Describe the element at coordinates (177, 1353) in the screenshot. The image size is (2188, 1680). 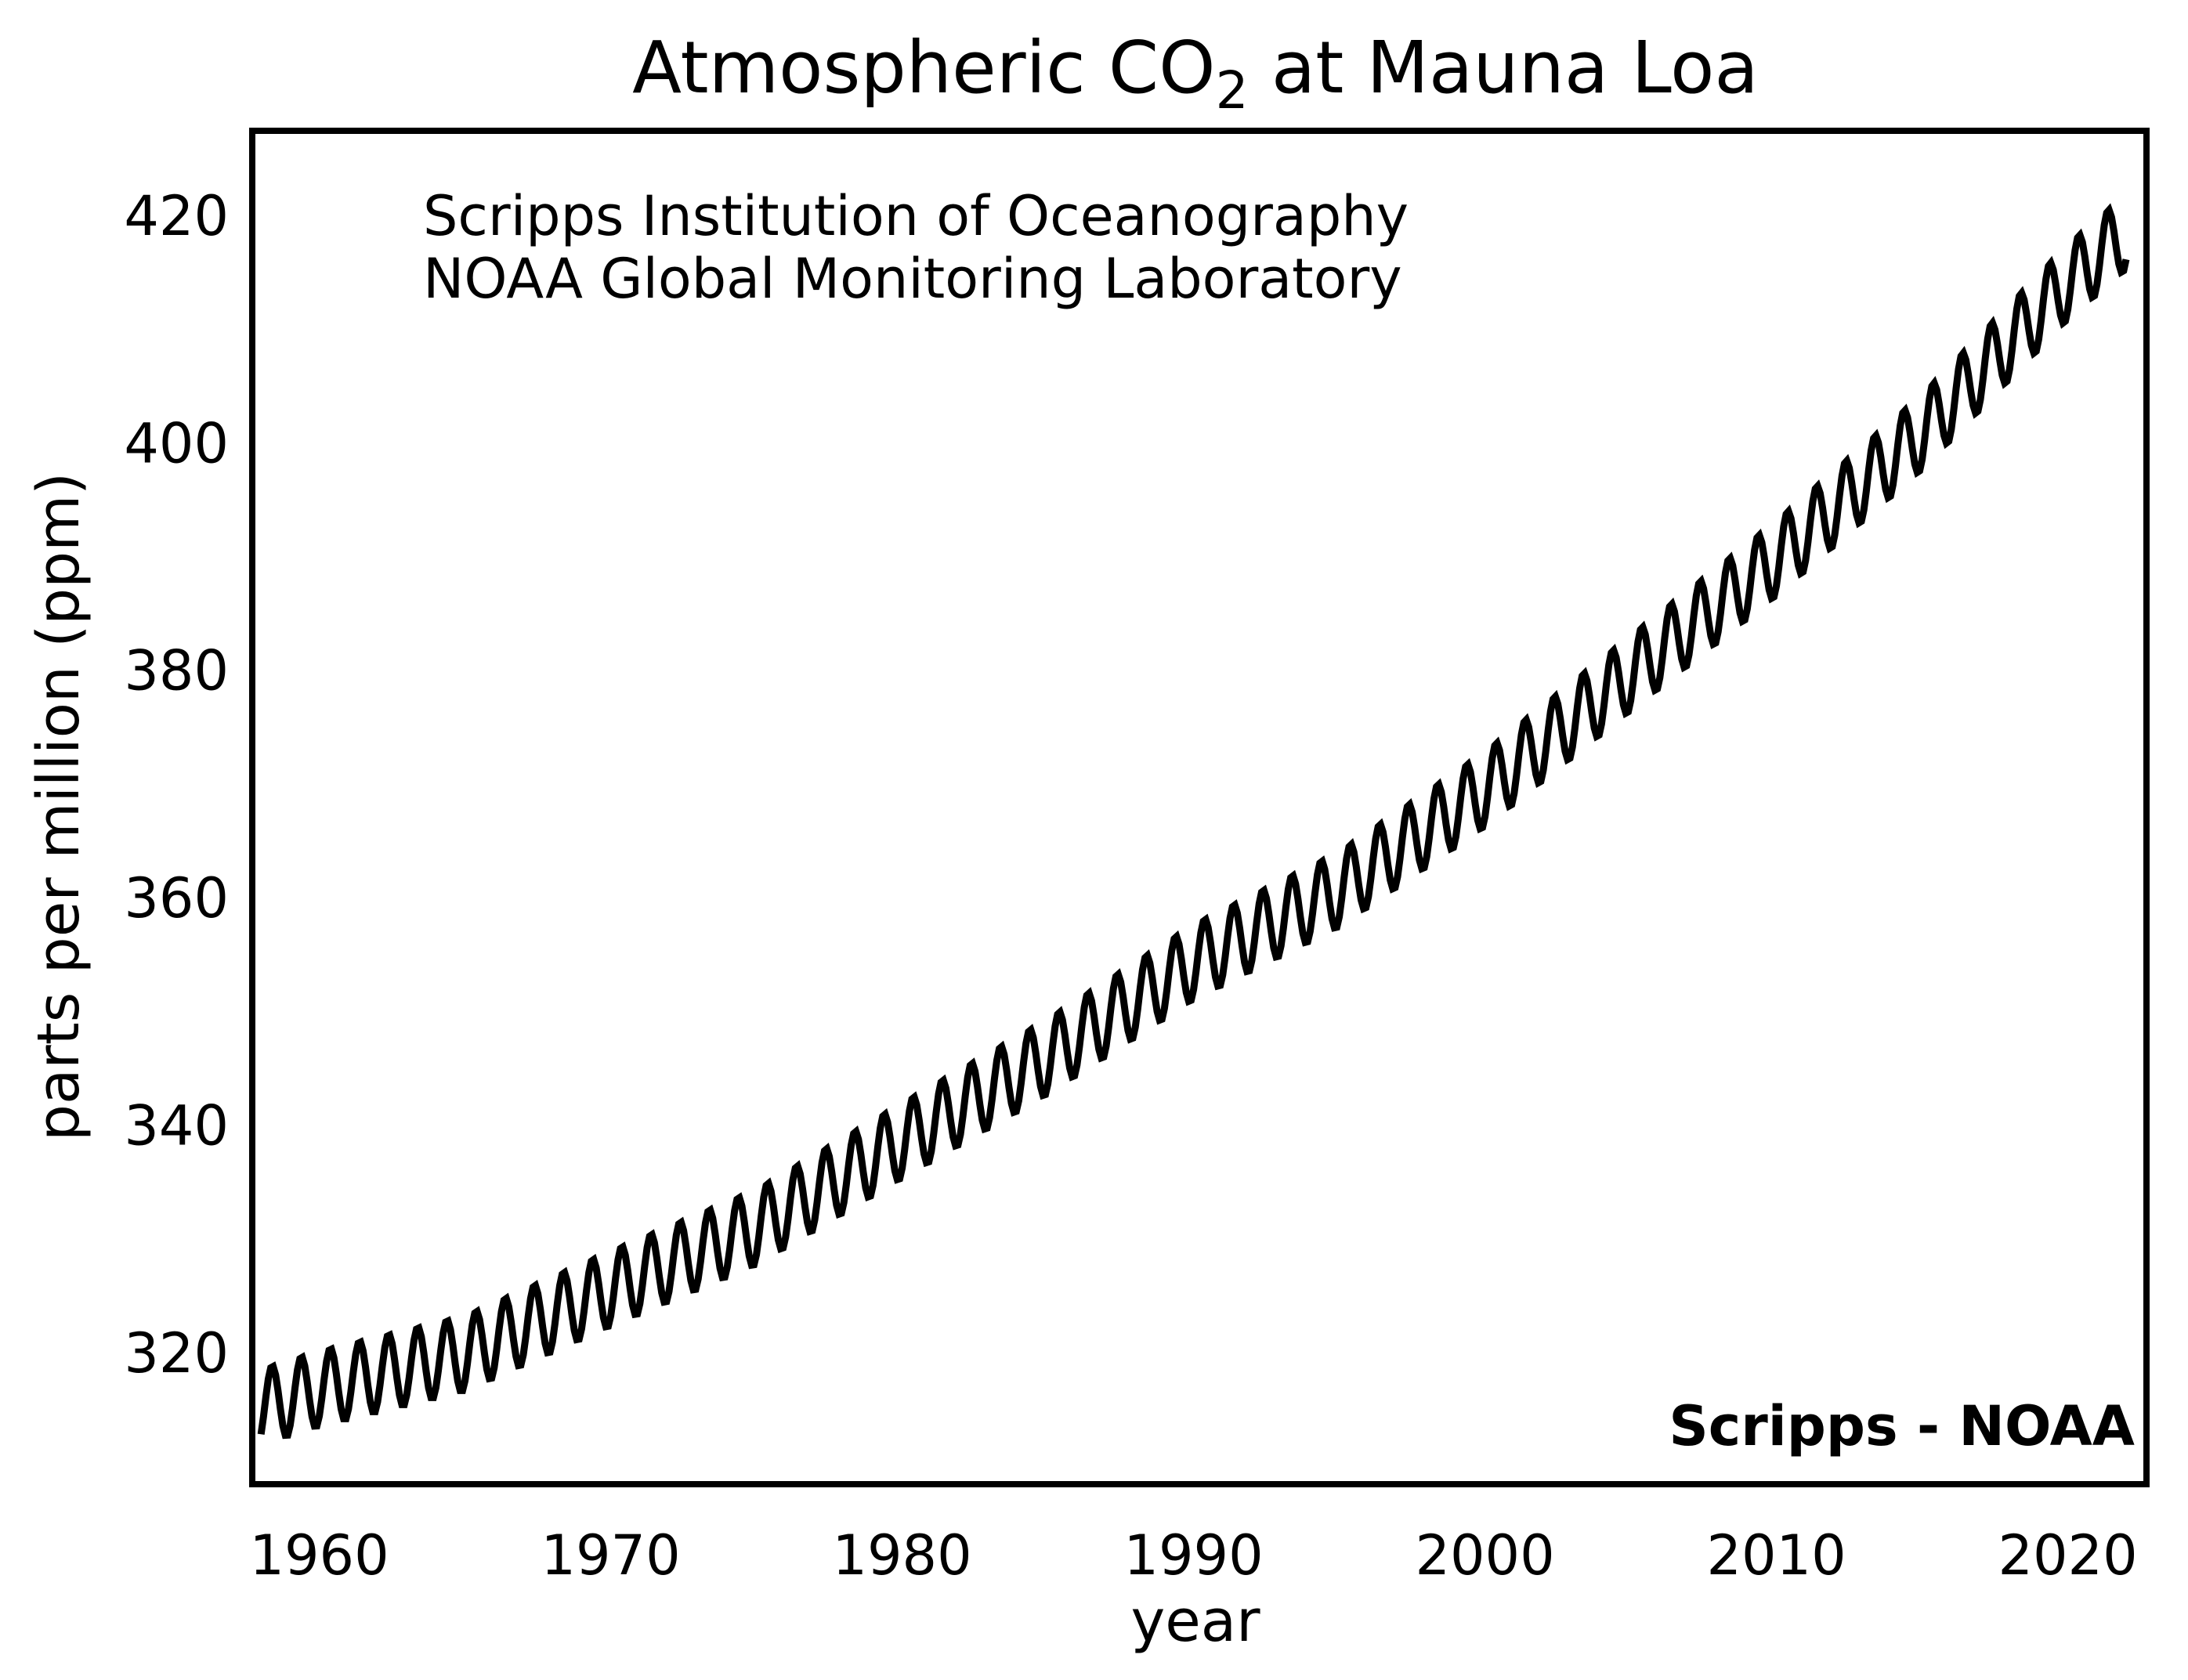
I see `y-tick-label-320: 320` at that location.